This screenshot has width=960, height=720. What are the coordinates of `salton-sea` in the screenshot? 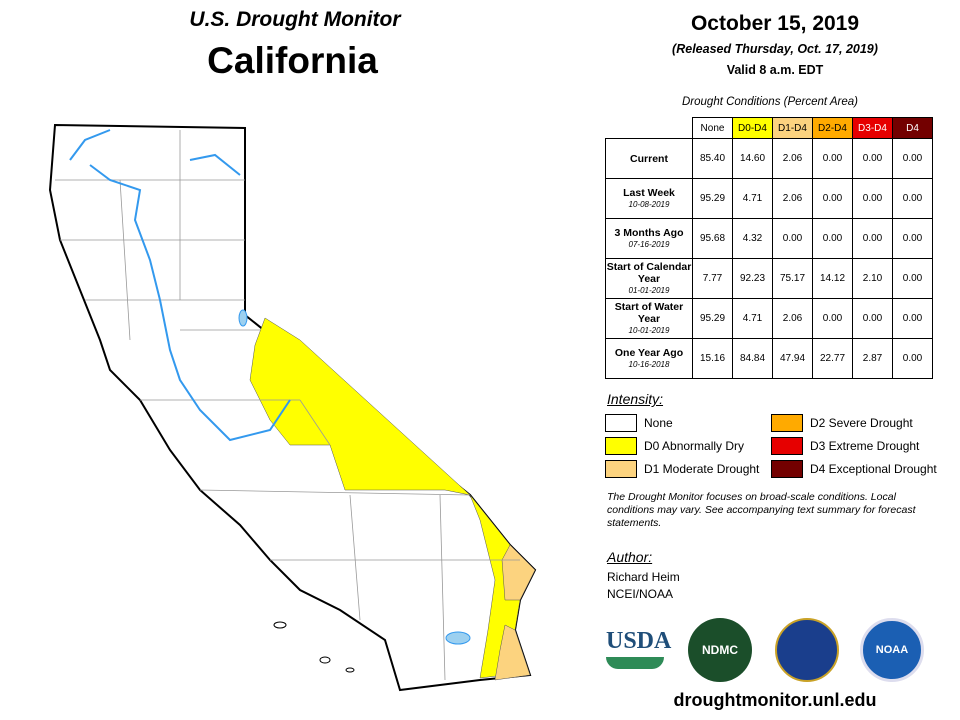 It's located at (458, 638).